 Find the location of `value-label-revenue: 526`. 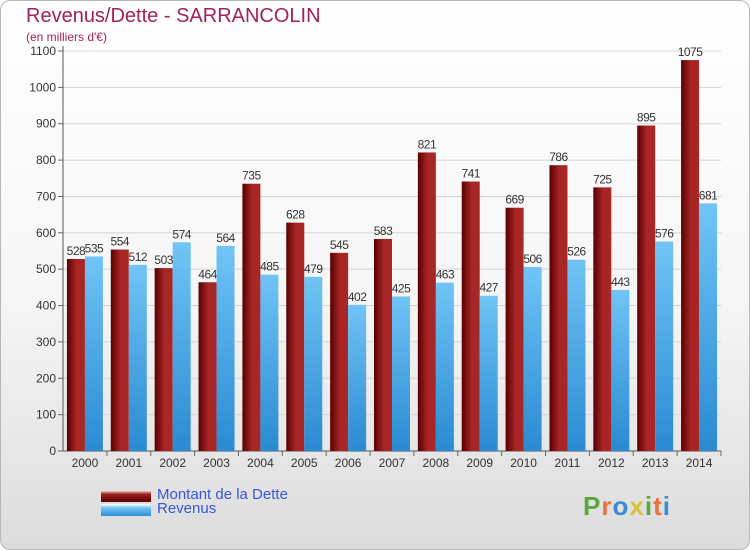

value-label-revenue: 526 is located at coordinates (576, 252).